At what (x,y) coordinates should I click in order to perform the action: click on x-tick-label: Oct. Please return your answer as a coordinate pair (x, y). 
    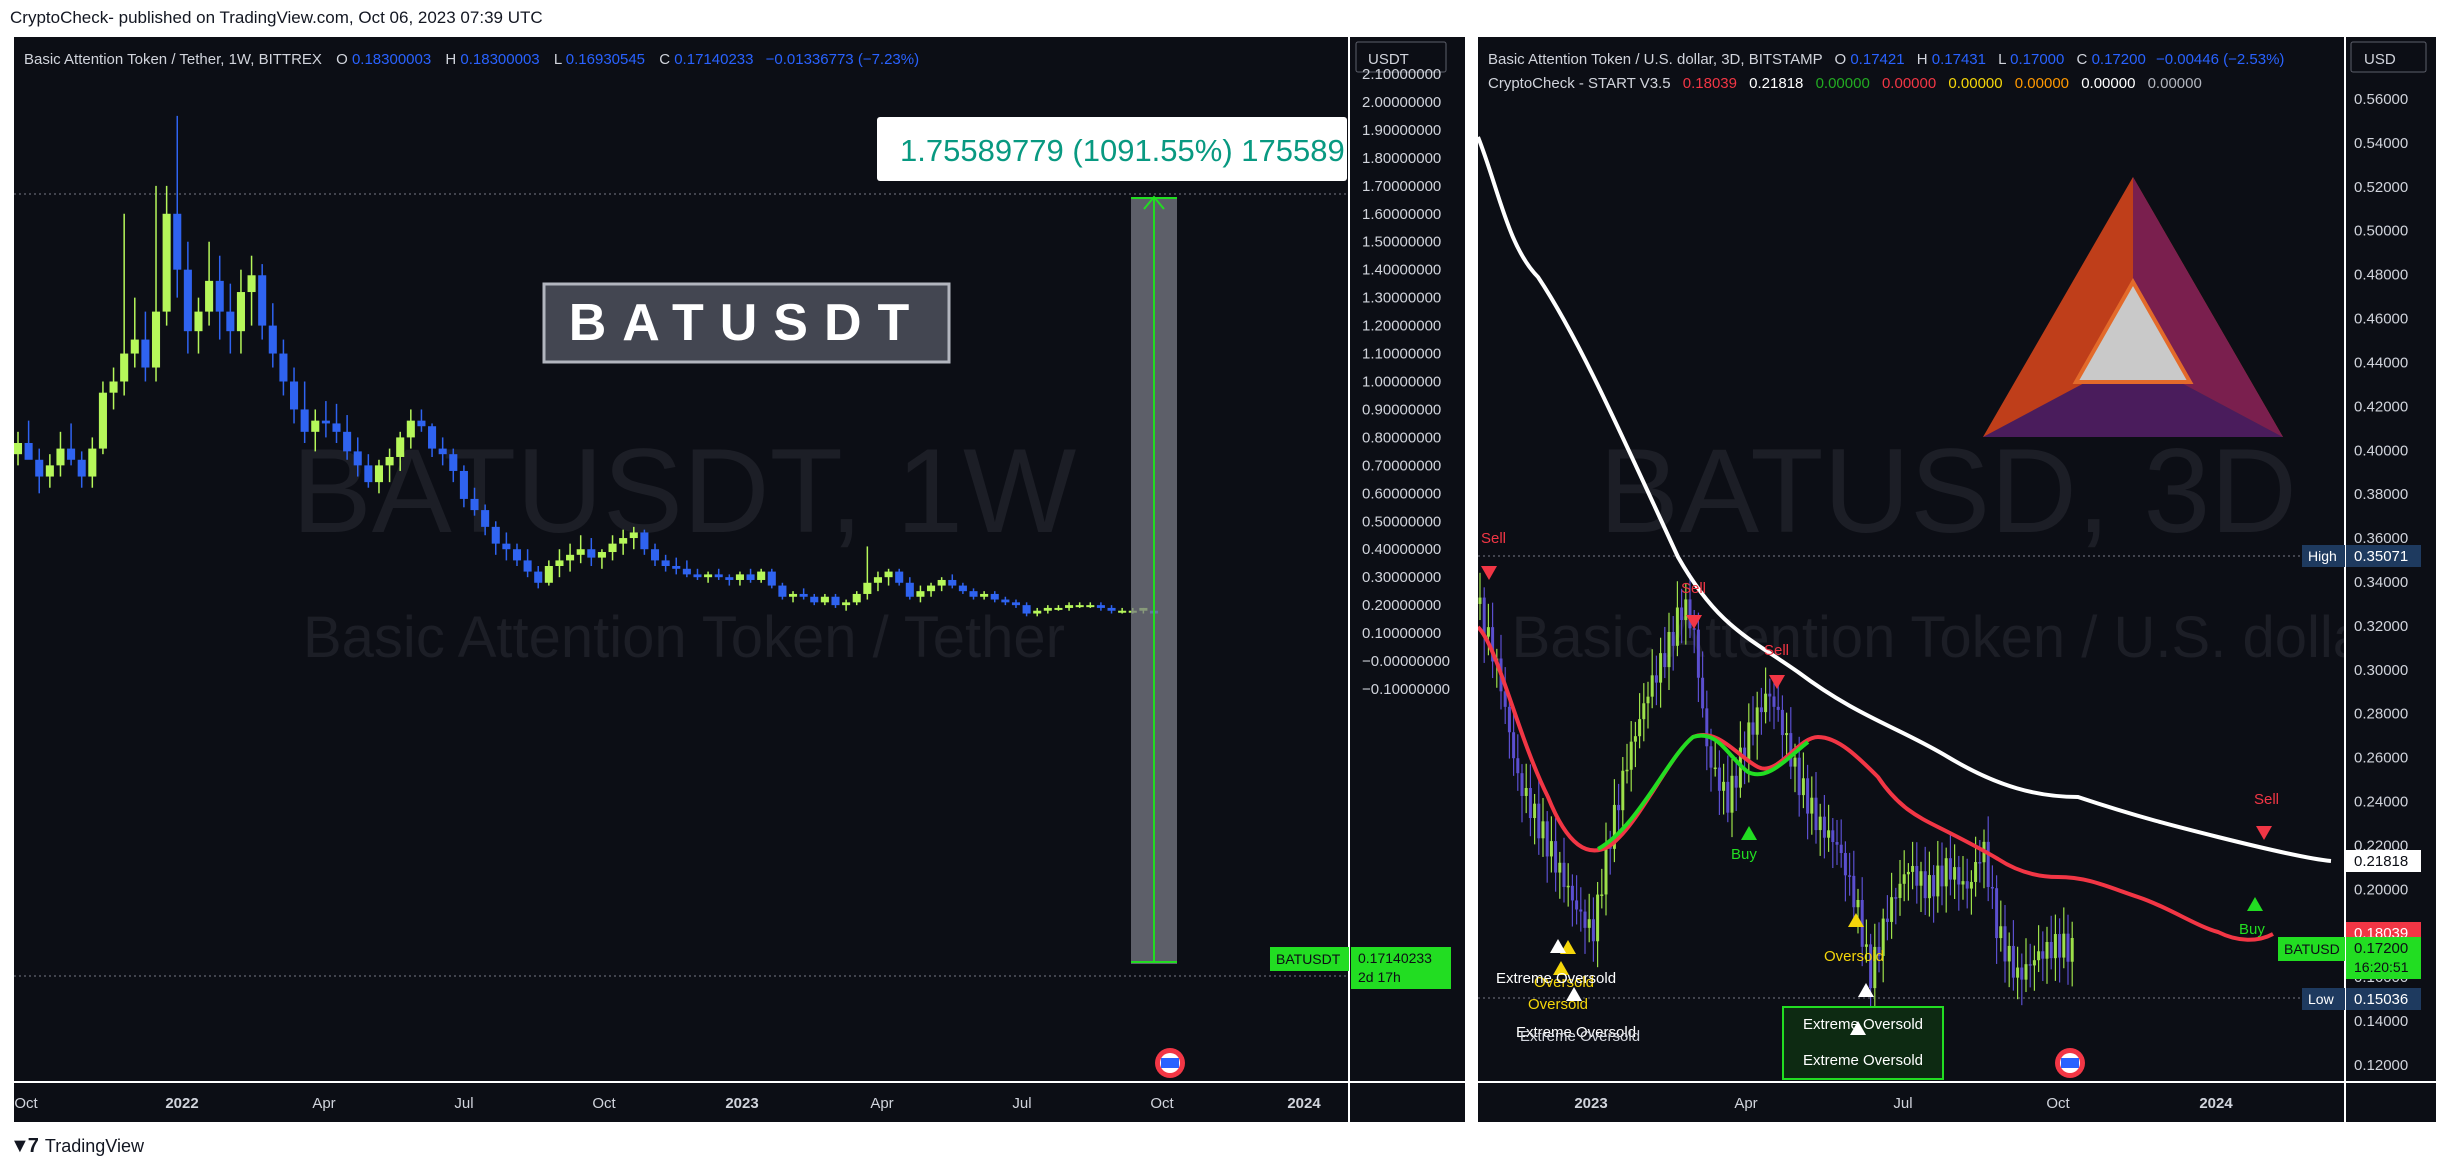
    Looking at the image, I should click on (2058, 1103).